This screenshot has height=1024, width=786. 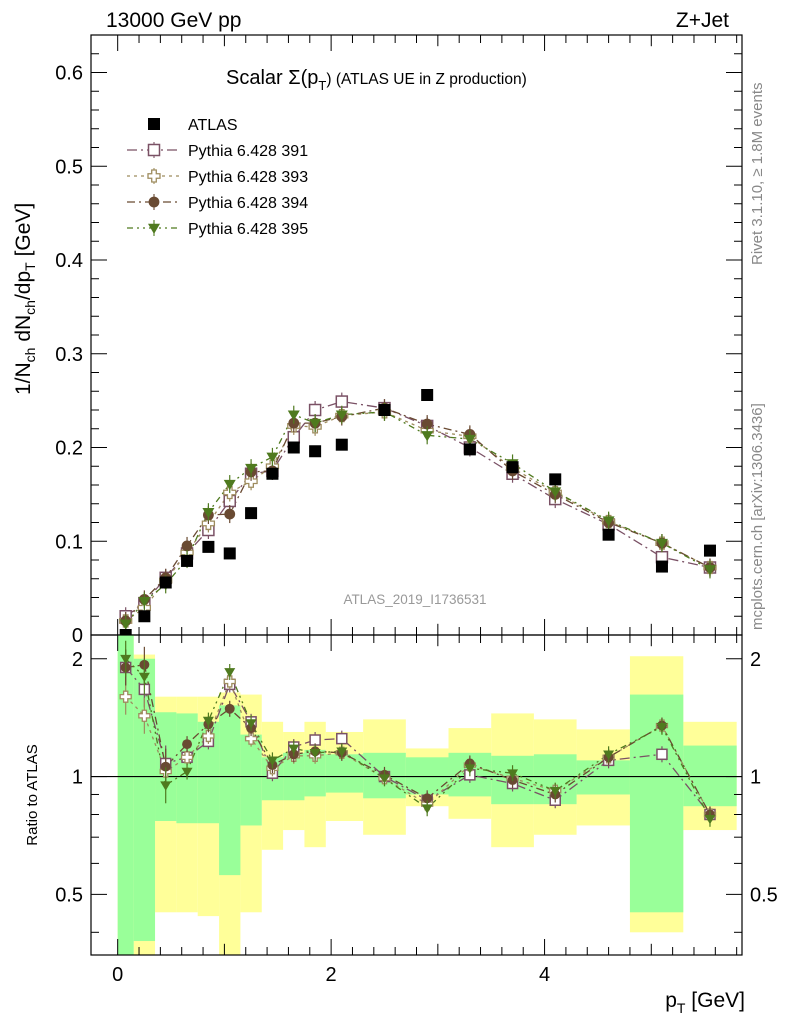 I want to click on y-tick-label: 0.4, so click(x=69, y=261).